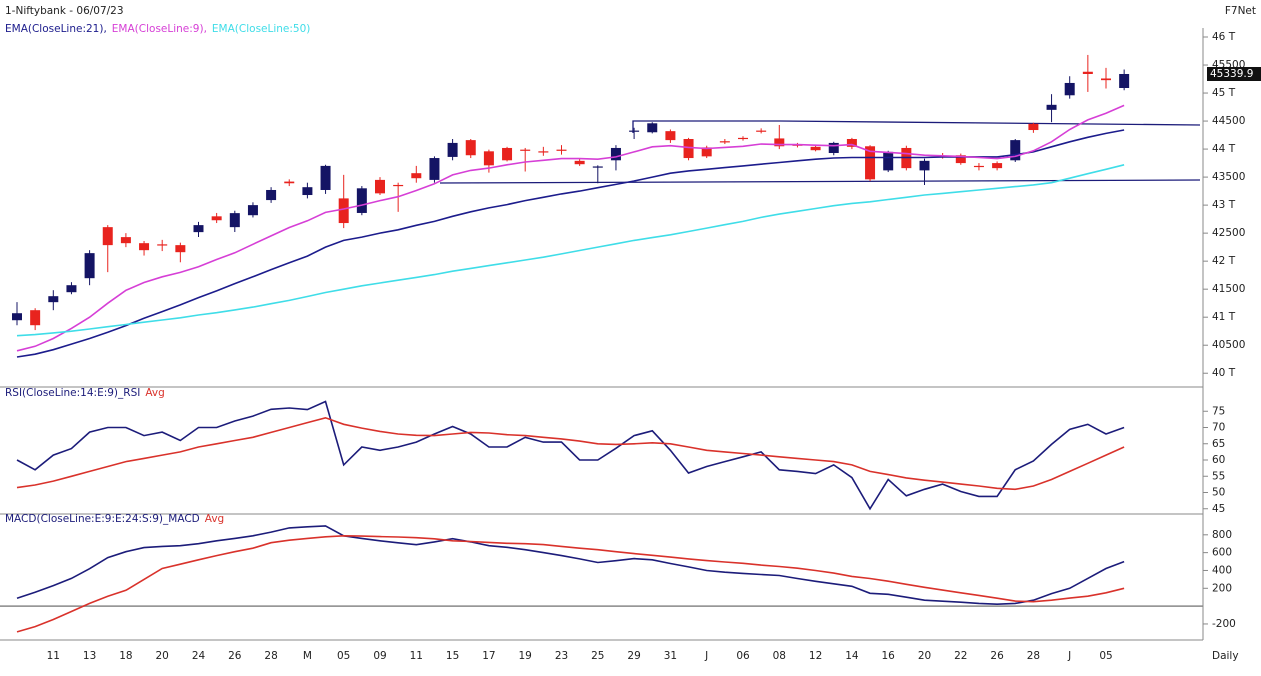  Describe the element at coordinates (1228, 289) in the screenshot. I see `y-tick-label: 41500` at that location.